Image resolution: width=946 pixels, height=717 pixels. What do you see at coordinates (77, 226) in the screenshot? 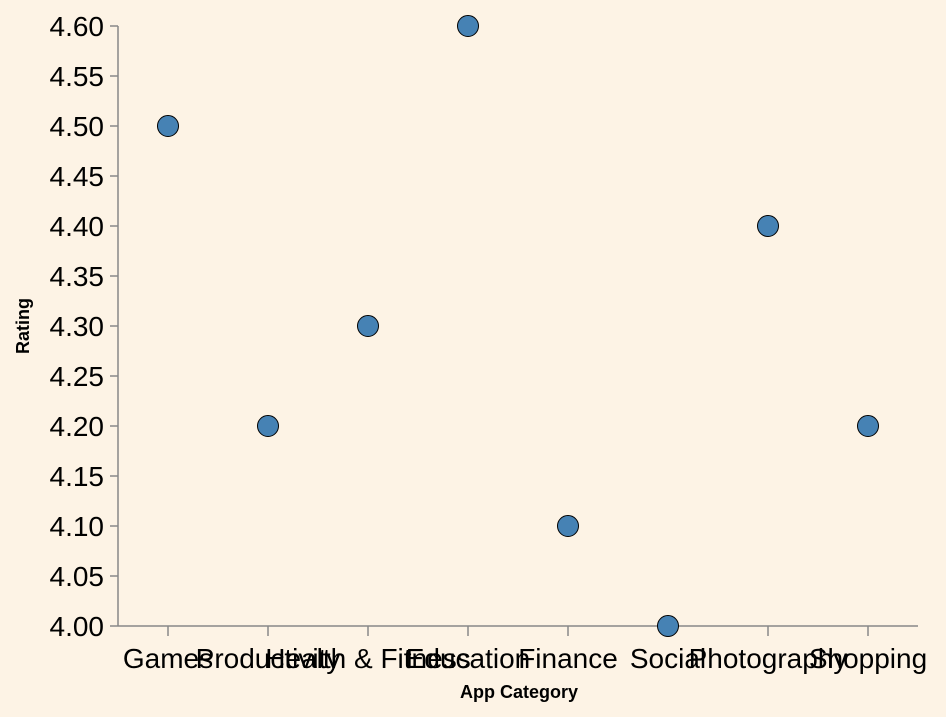
I see `y-tick-label: 4.40` at bounding box center [77, 226].